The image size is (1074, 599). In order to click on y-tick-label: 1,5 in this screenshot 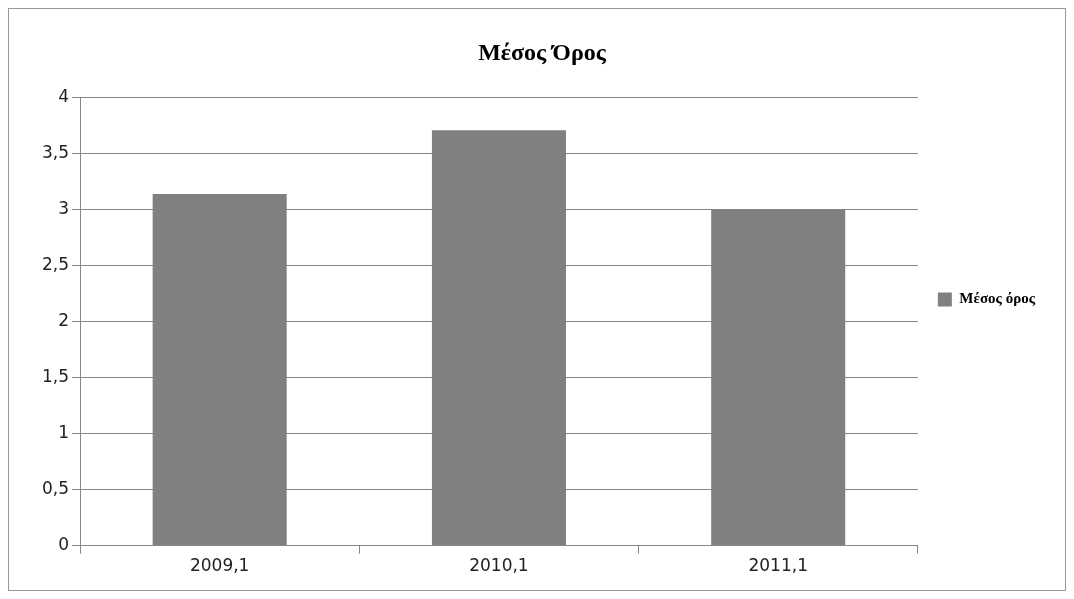, I will do `click(55, 376)`.